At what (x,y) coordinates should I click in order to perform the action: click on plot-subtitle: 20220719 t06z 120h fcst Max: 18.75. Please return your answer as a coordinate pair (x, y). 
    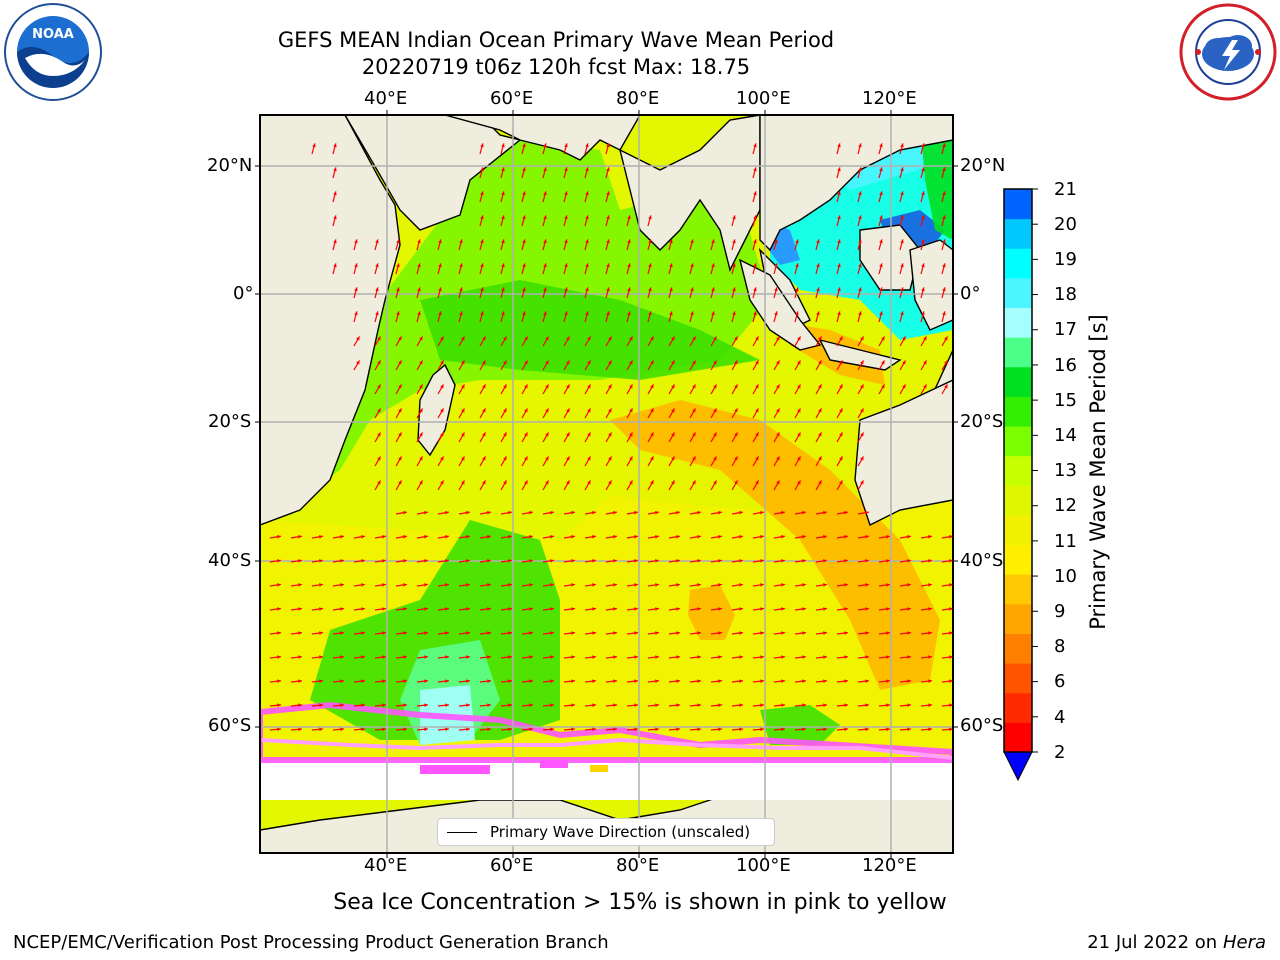
    Looking at the image, I should click on (556, 67).